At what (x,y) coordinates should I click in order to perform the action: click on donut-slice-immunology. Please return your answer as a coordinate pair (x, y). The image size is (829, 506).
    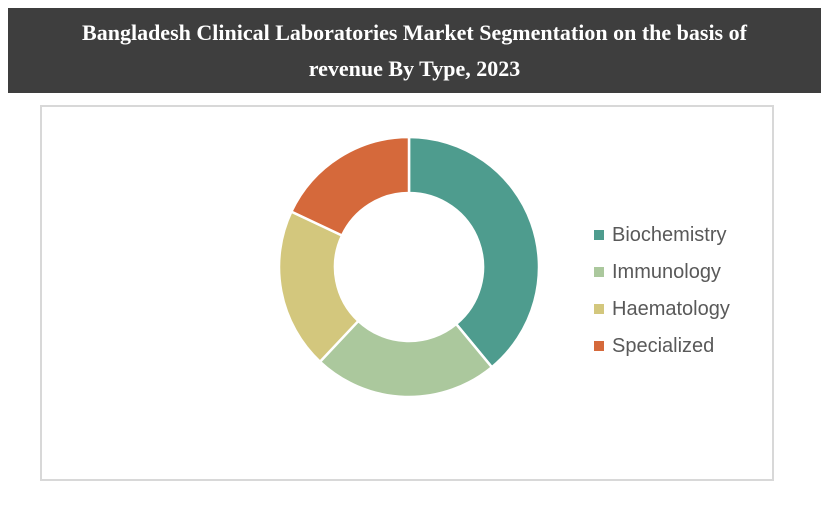
    Looking at the image, I should click on (406, 359).